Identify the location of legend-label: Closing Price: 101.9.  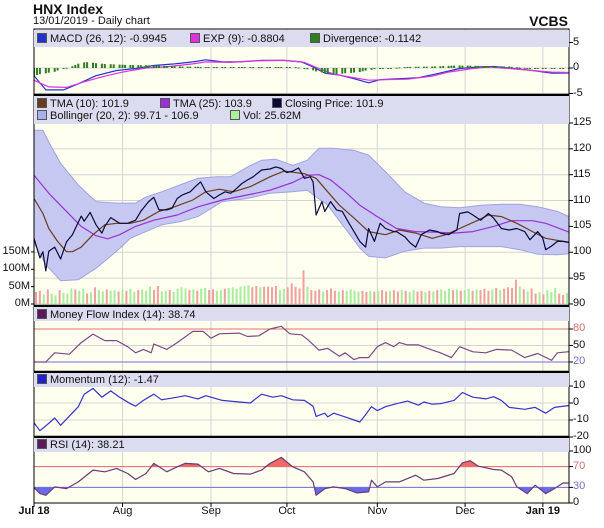
(334, 104).